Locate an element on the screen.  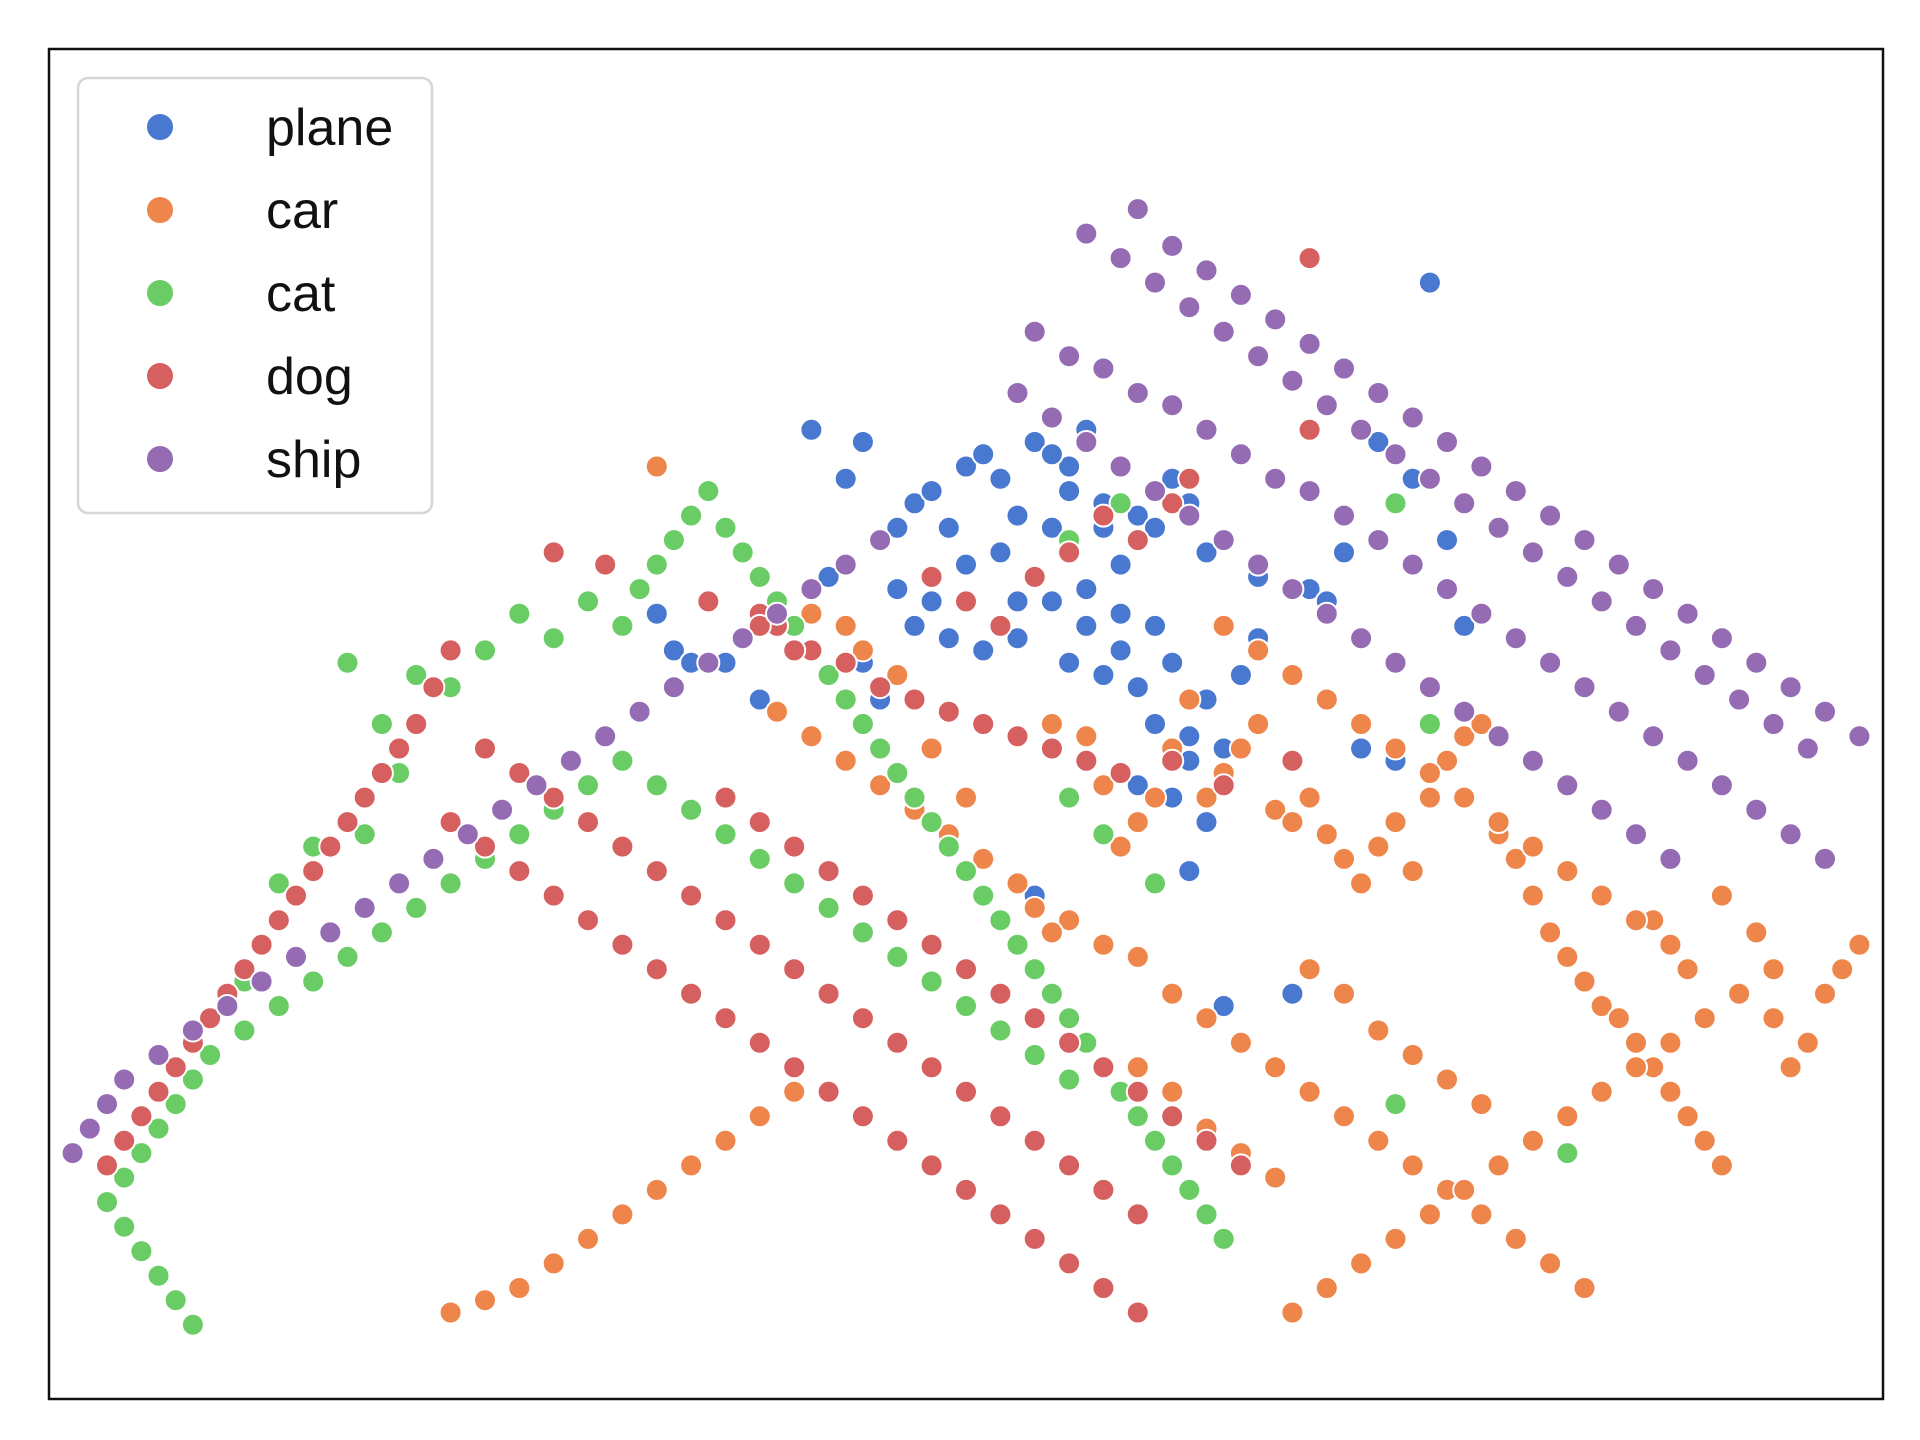
legend-label-ship: ship is located at coordinates (313, 460).